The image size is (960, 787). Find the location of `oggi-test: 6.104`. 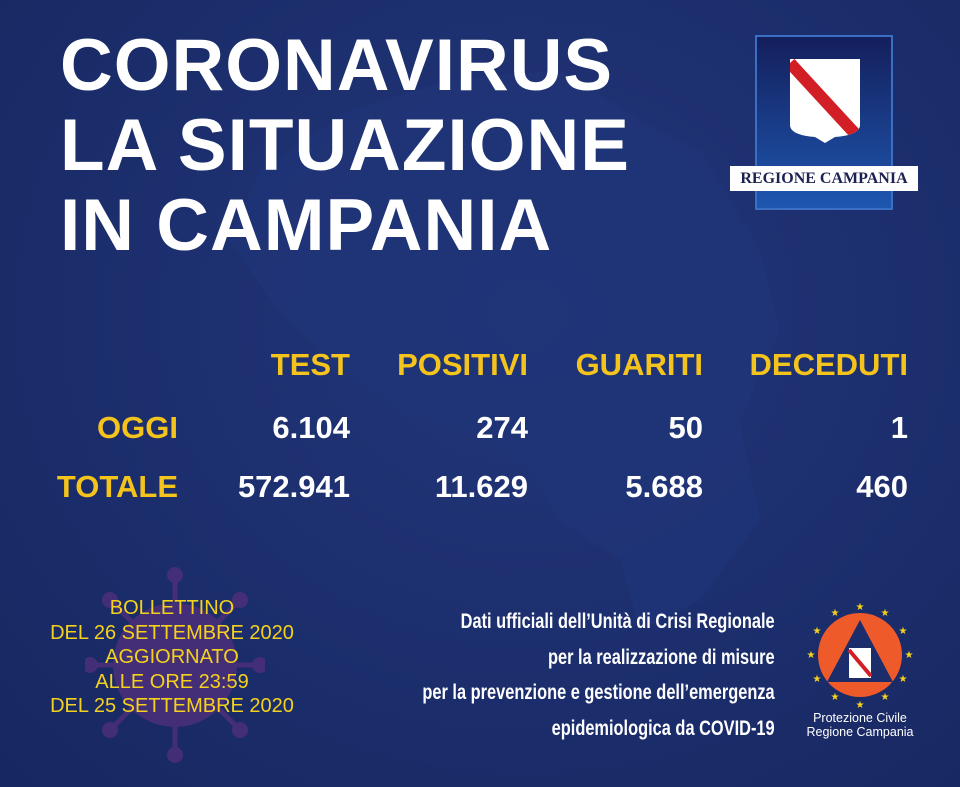

oggi-test: 6.104 is located at coordinates (311, 427).